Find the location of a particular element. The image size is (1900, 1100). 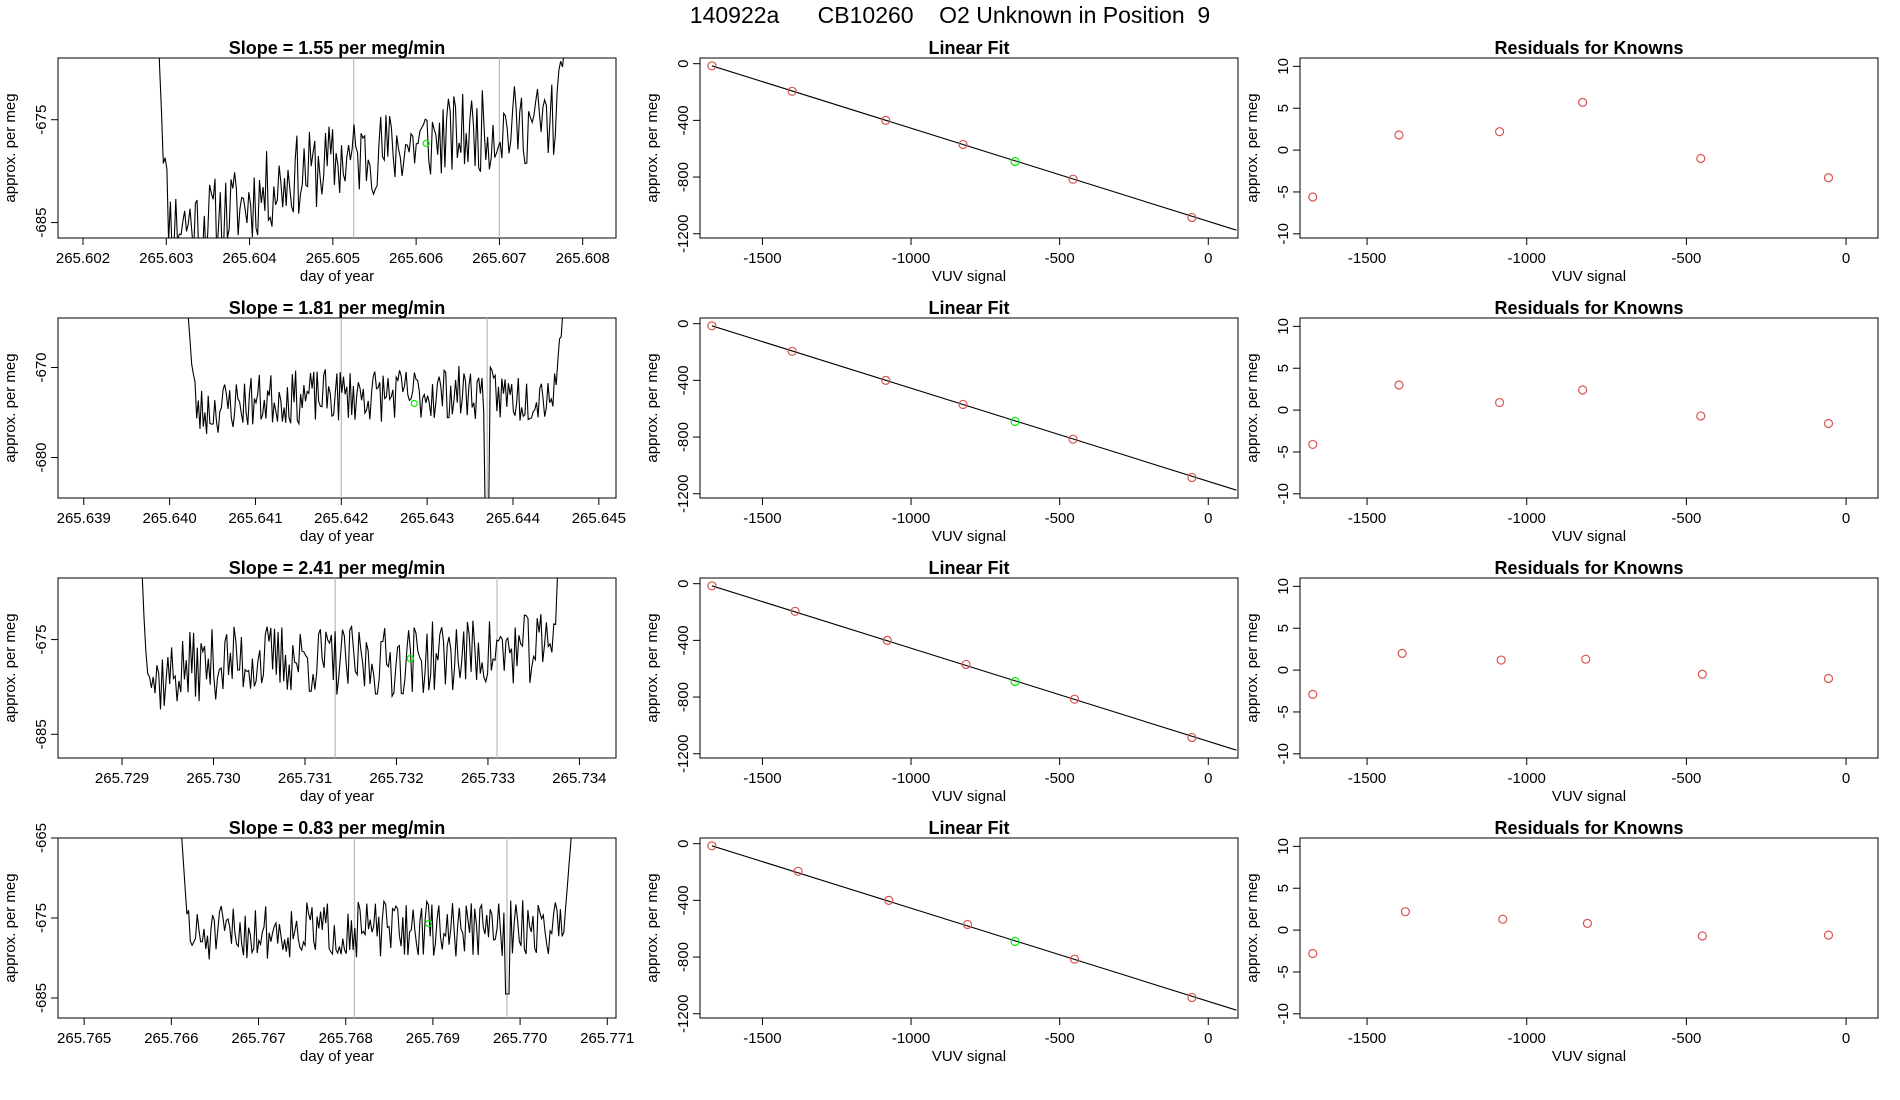

y-axis-label: approx. per meg is located at coordinates (1252, 667).